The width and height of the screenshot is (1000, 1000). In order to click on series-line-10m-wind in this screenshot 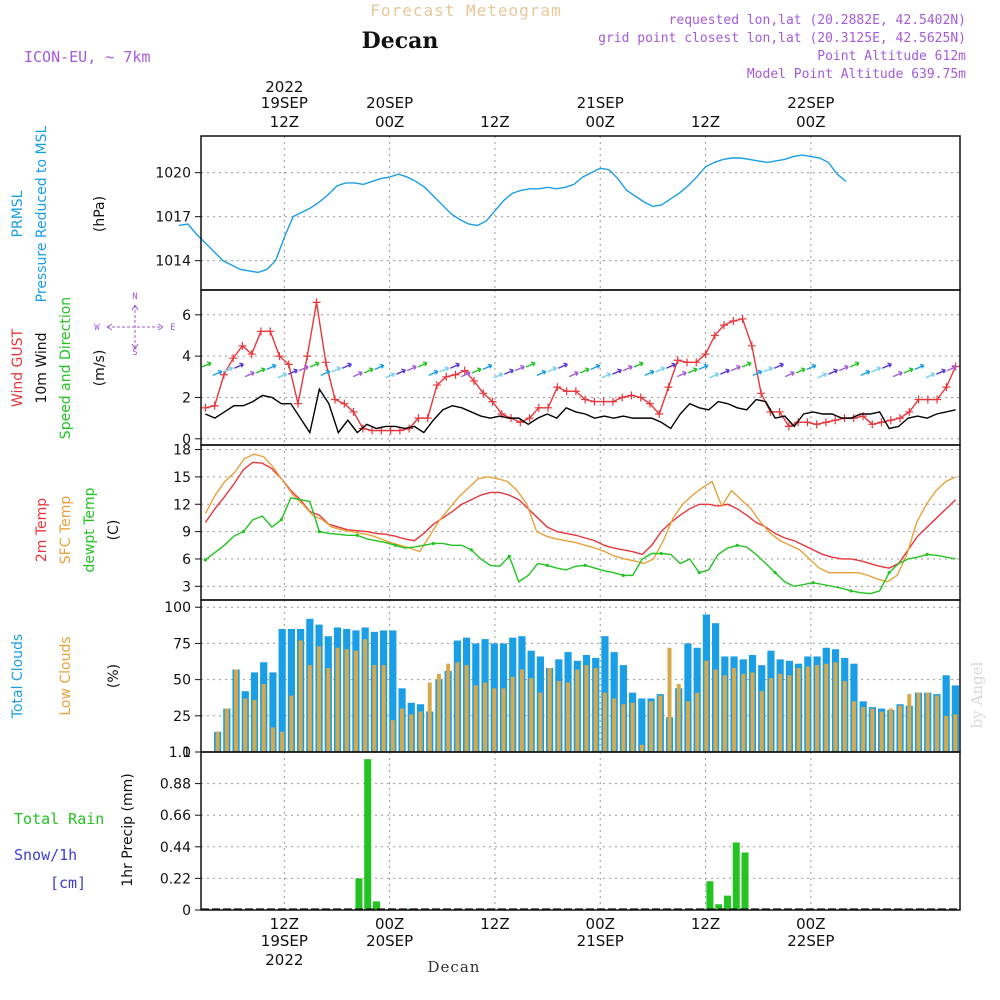, I will do `click(580, 411)`.